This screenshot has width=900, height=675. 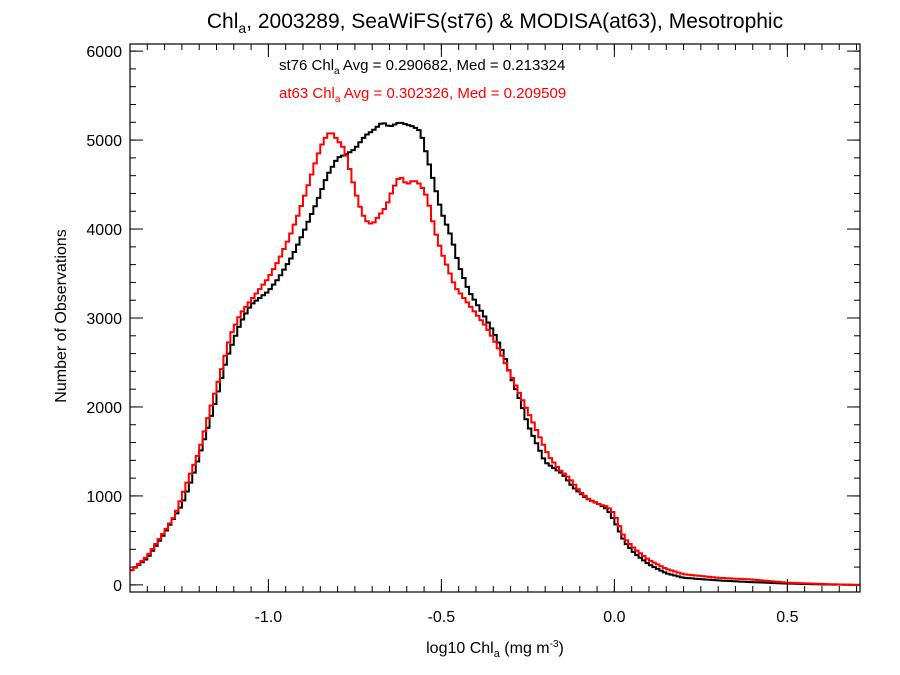 What do you see at coordinates (242, 28) in the screenshot?
I see `chart-title-sub: a` at bounding box center [242, 28].